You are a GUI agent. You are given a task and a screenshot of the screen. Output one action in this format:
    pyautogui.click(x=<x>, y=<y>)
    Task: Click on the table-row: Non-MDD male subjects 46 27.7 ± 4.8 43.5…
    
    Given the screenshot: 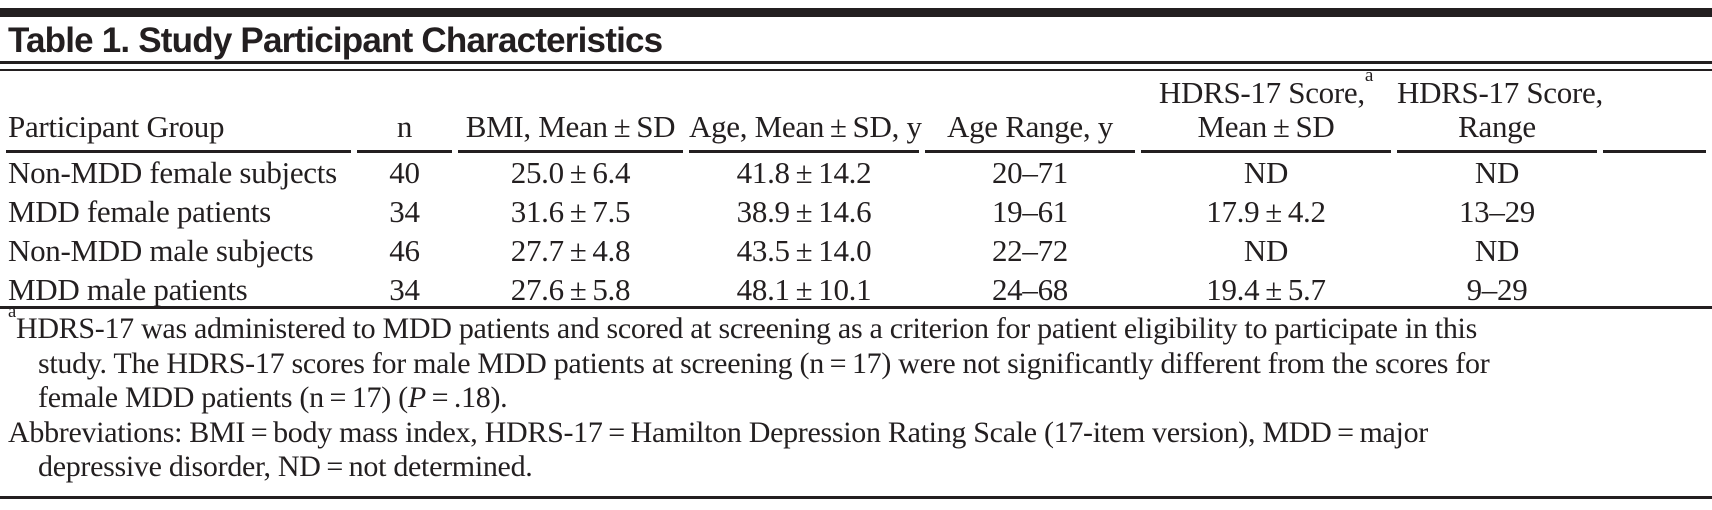 What is the action you would take?
    pyautogui.click(x=856, y=250)
    